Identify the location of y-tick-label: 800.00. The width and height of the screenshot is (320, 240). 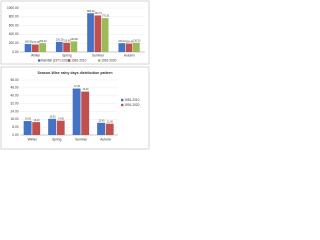
(14, 17).